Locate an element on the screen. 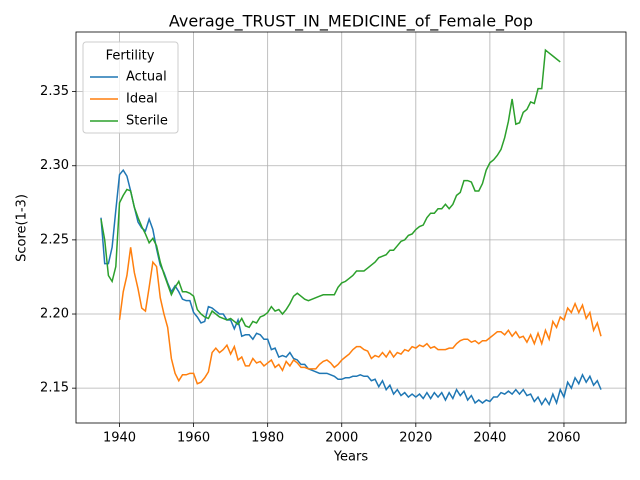 This screenshot has width=640, height=480. legend-label: Sterile is located at coordinates (147, 121).